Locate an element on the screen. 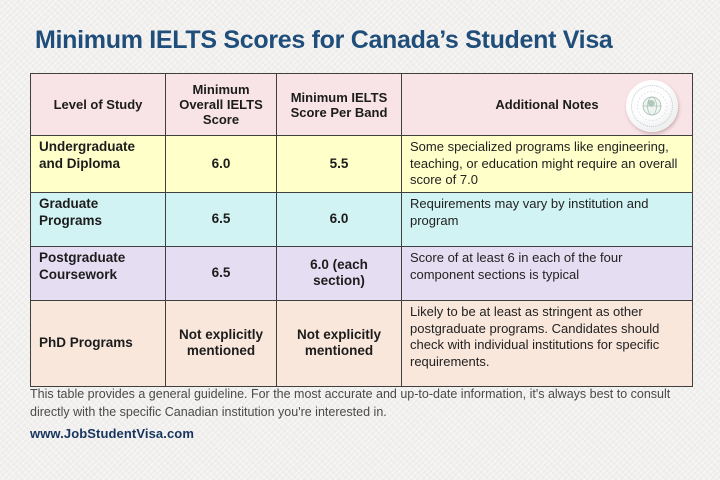 This screenshot has width=720, height=480. cell-per-band-score: 5.5 is located at coordinates (339, 164).